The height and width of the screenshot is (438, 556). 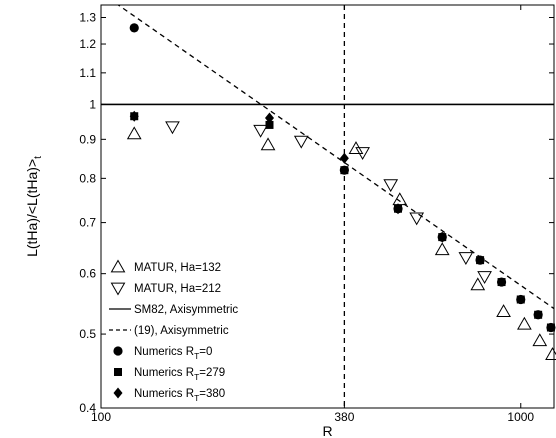 I want to click on y-tick-label: 1.2, so click(x=87, y=44).